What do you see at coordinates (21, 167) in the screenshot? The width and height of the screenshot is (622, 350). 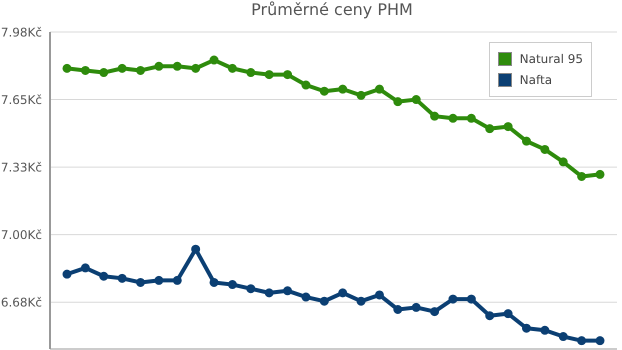 I see `y-tick-label: 7.33Kč` at bounding box center [21, 167].